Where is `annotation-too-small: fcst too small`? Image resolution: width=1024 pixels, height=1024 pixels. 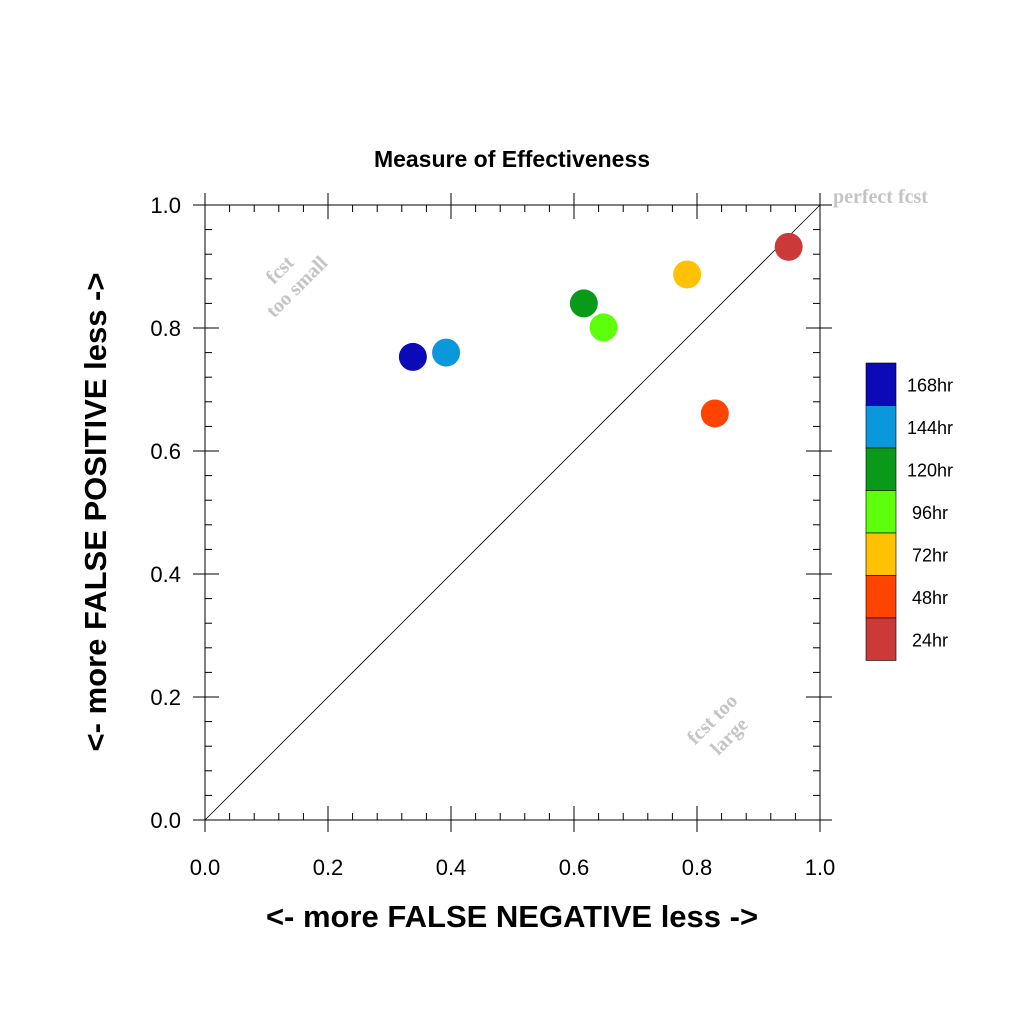
annotation-too-small: fcst too small is located at coordinates (297, 286).